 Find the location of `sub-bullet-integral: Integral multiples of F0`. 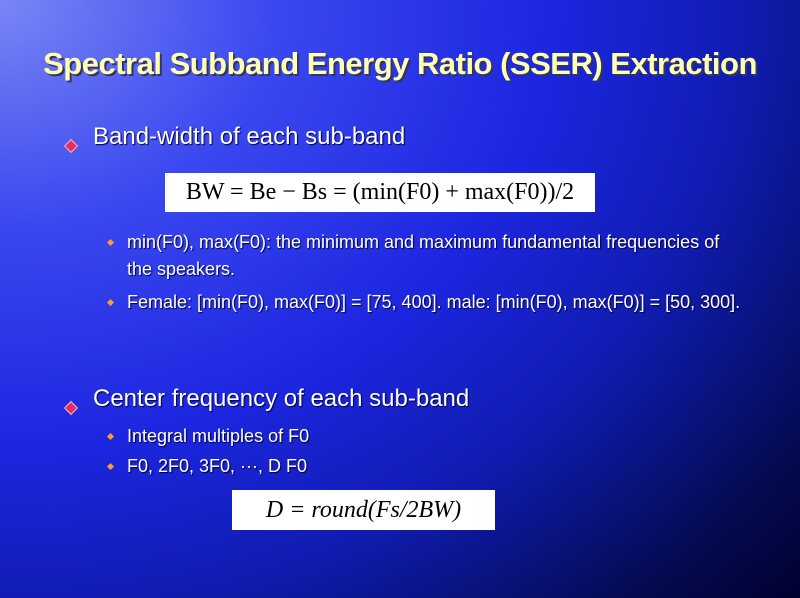

sub-bullet-integral: Integral multiples of F0 is located at coordinates (218, 436).